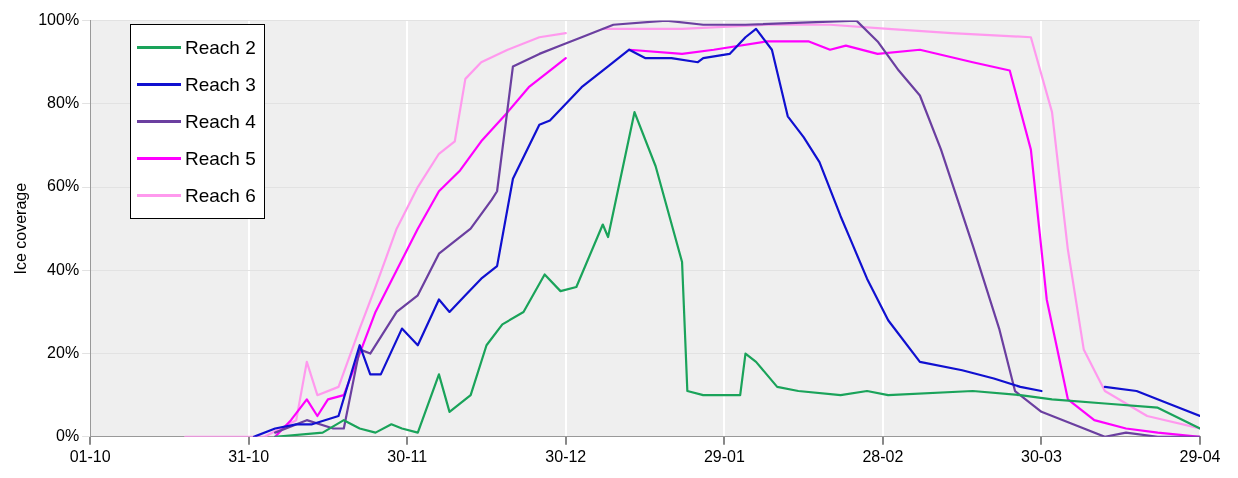 The image size is (1238, 478). What do you see at coordinates (220, 158) in the screenshot?
I see `legend-label: Reach 5` at bounding box center [220, 158].